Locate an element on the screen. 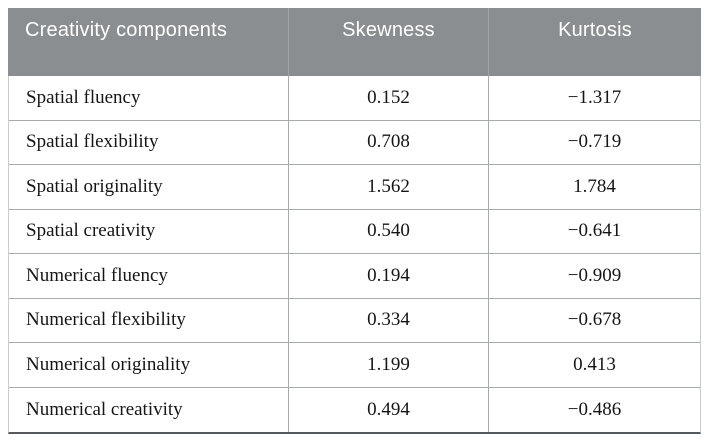 The width and height of the screenshot is (709, 445). kurtosis-value: −0.678 is located at coordinates (594, 320).